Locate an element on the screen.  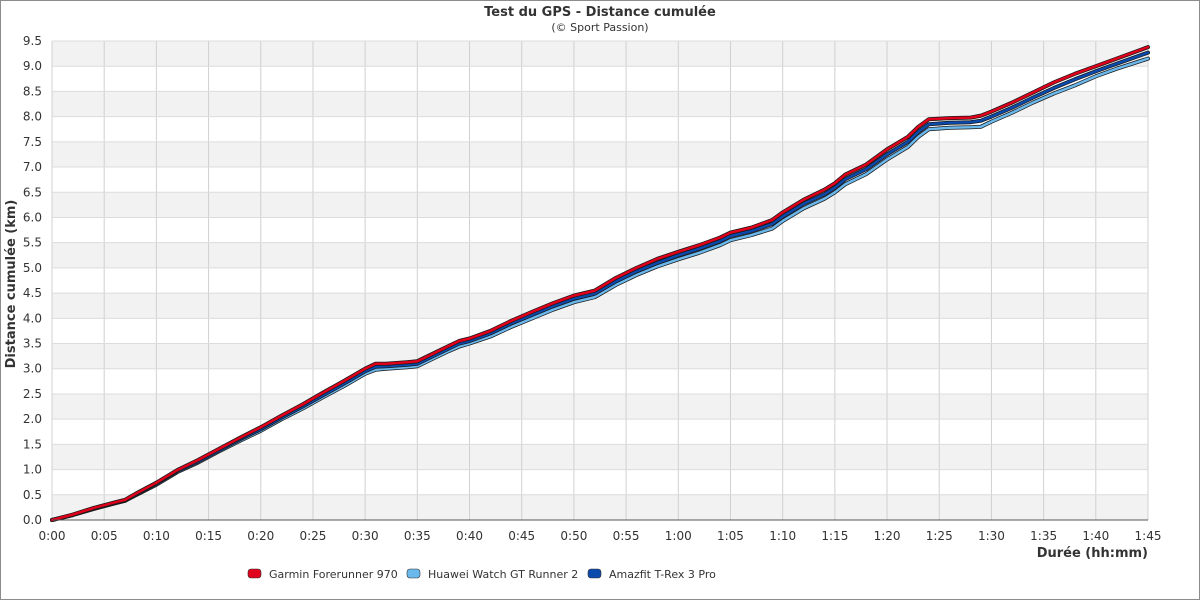
y-tick-label: 7.0 is located at coordinates (32, 167).